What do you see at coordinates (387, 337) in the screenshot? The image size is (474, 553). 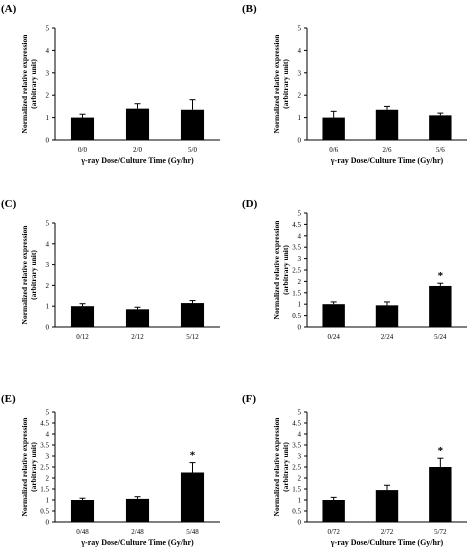 I see `x-tick-label: 2/24` at bounding box center [387, 337].